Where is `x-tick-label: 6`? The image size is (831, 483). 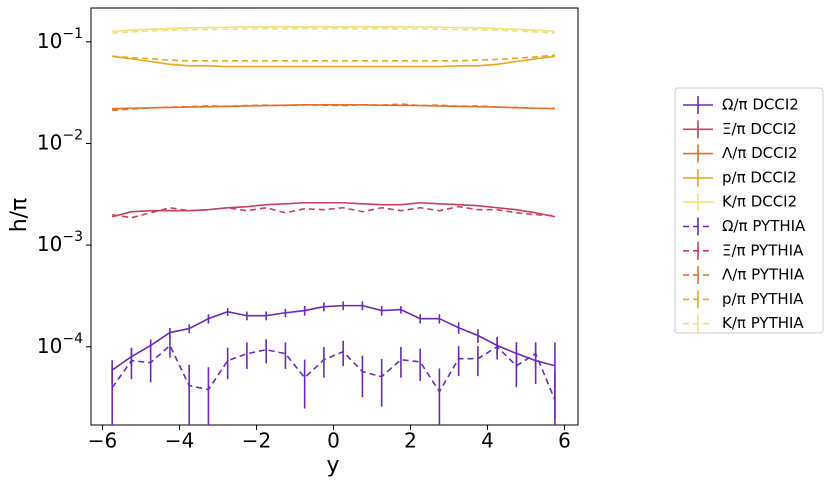 x-tick-label: 6 is located at coordinates (564, 441).